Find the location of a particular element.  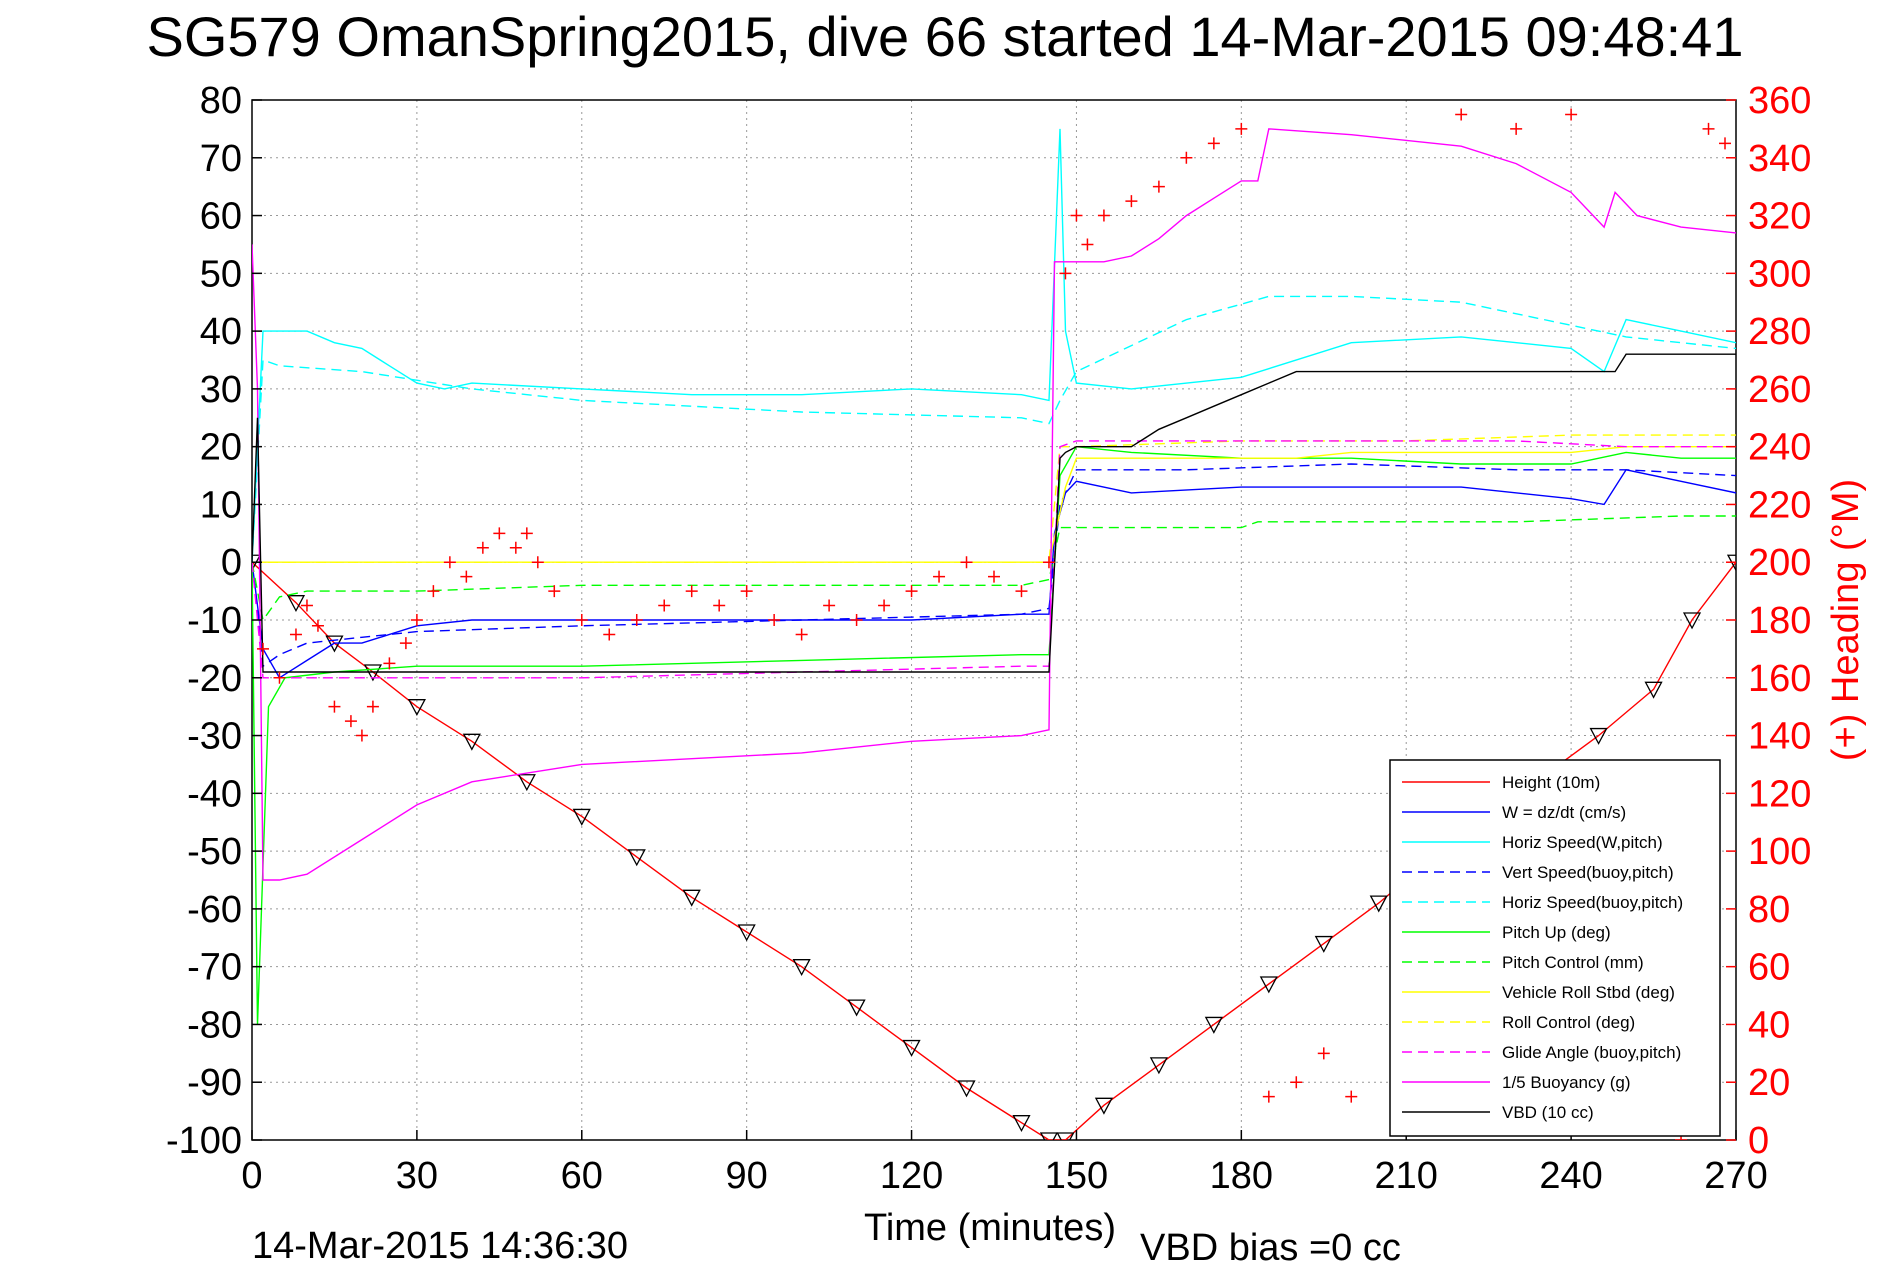

x-tick-label: 150 is located at coordinates (1076, 1176).